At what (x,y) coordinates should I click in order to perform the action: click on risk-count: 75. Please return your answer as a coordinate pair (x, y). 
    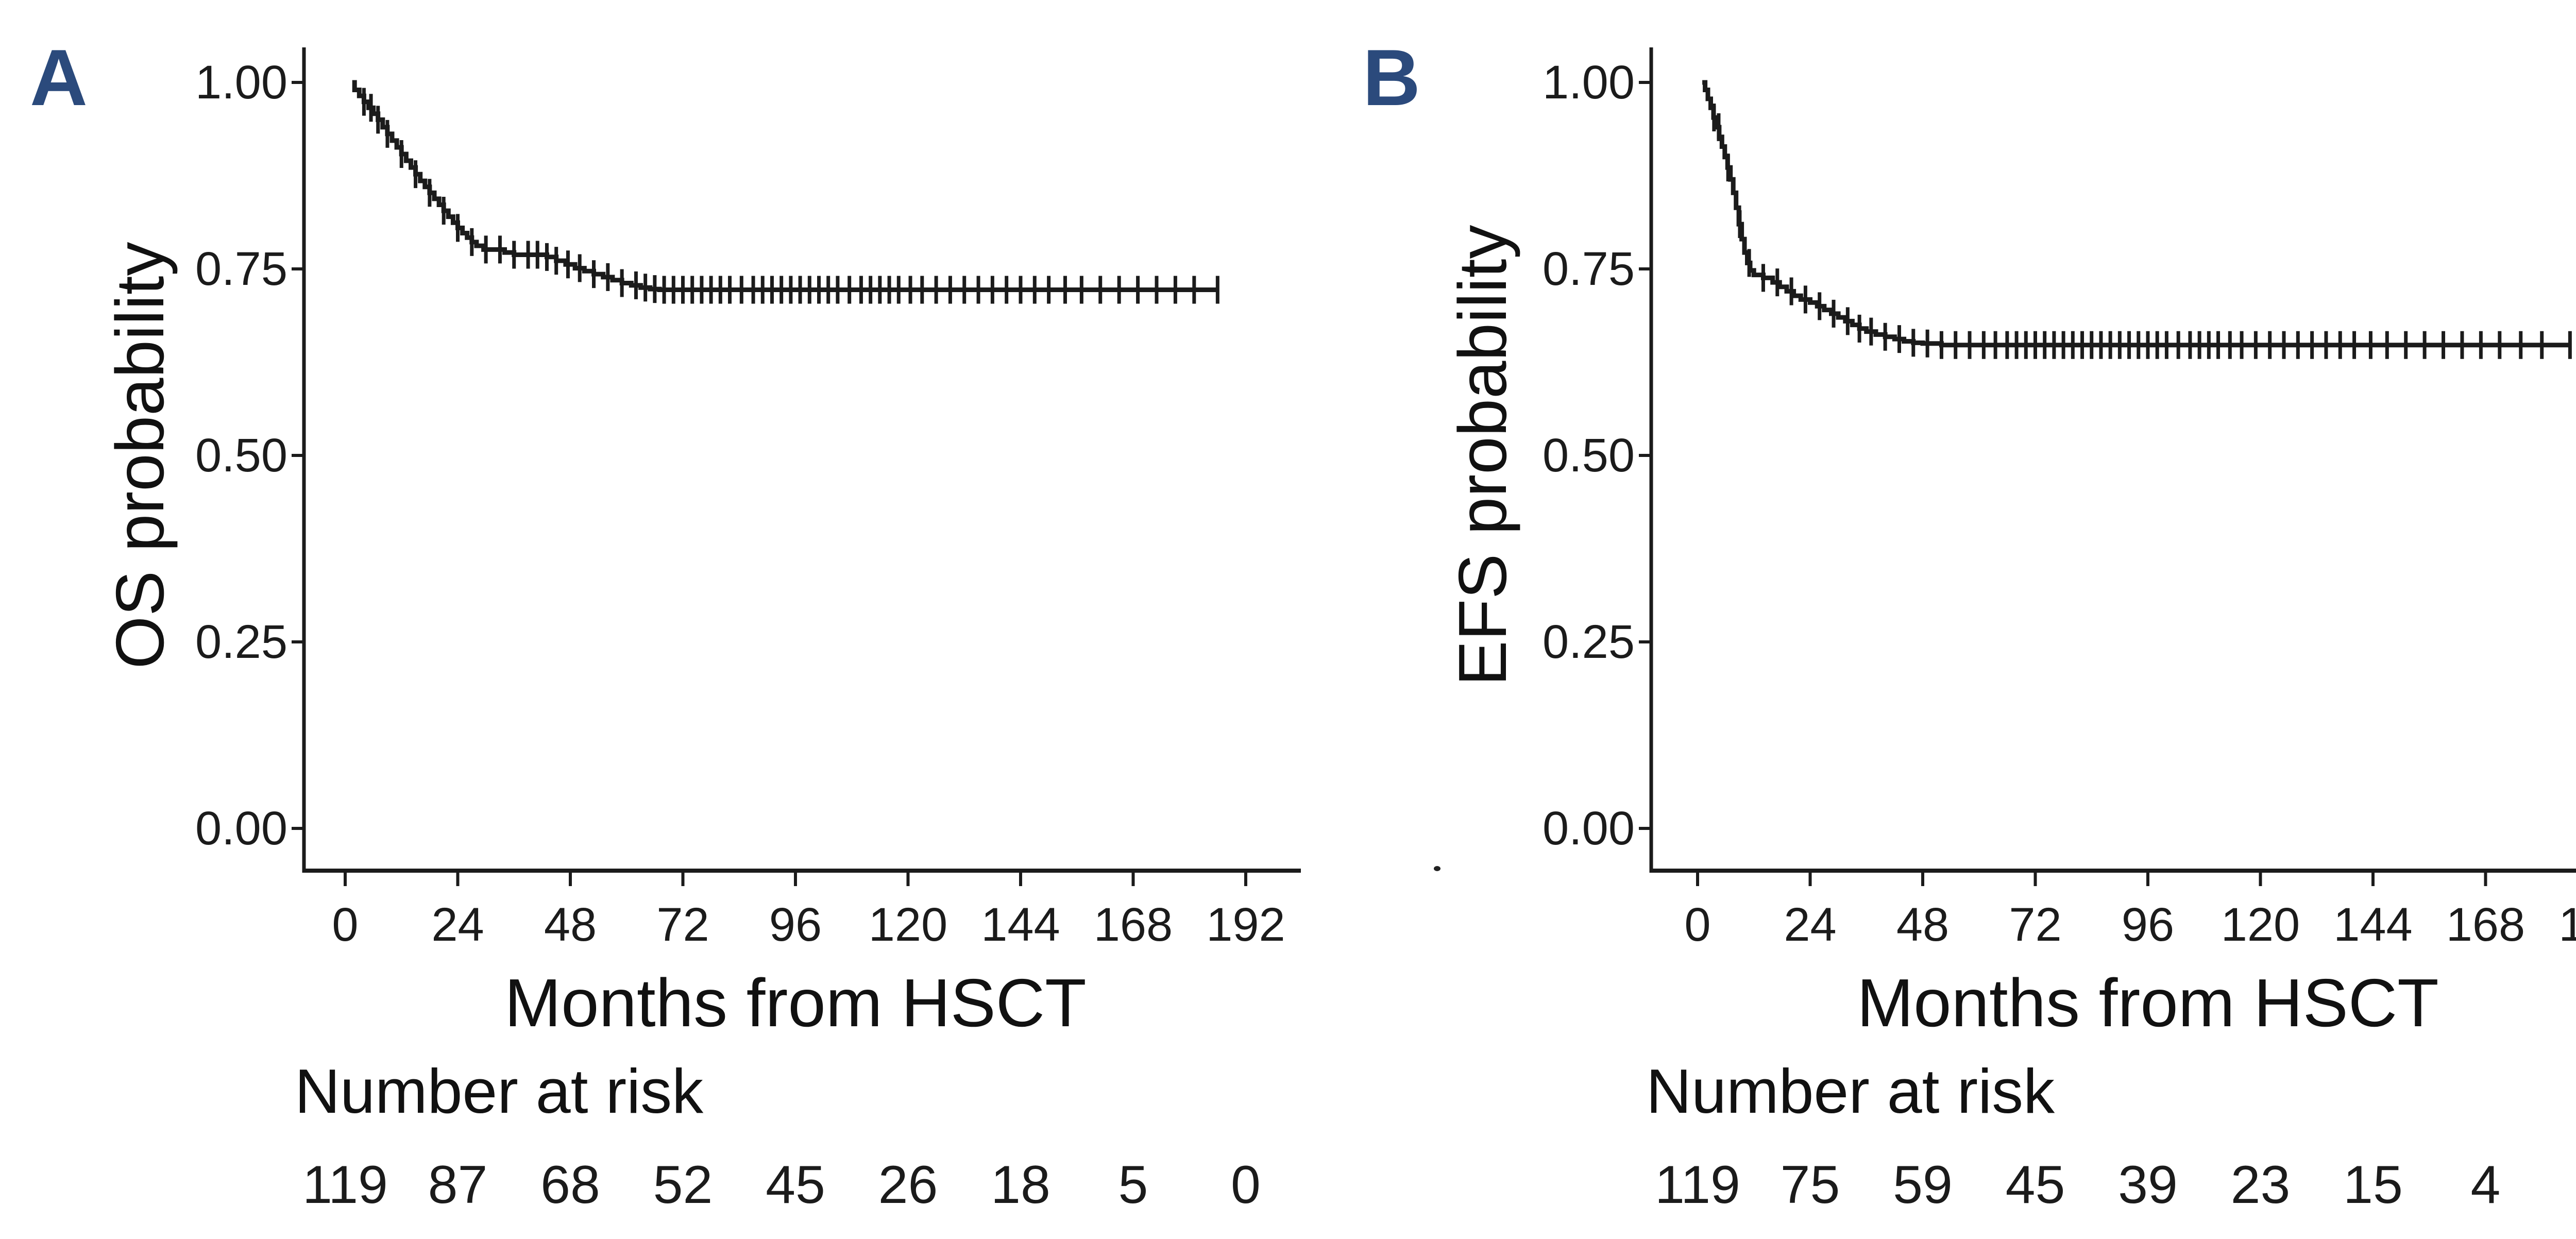
    Looking at the image, I should click on (1810, 1185).